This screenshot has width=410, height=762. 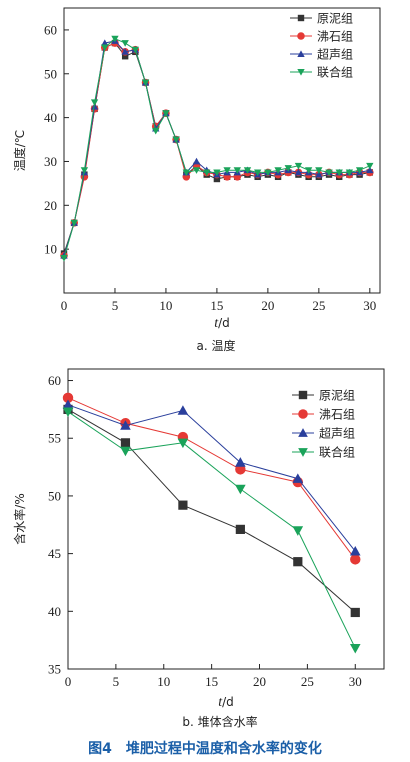 What do you see at coordinates (50, 249) in the screenshot?
I see `y-tick-label: 10` at bounding box center [50, 249].